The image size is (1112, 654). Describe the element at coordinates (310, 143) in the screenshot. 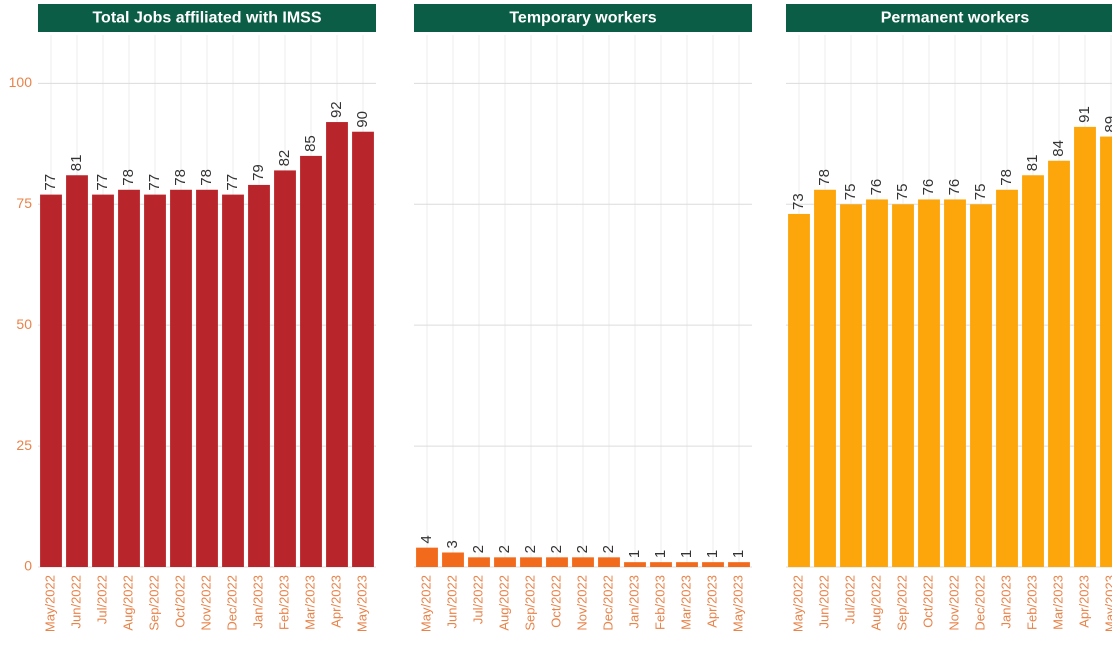

I see `value-label: 85` at that location.